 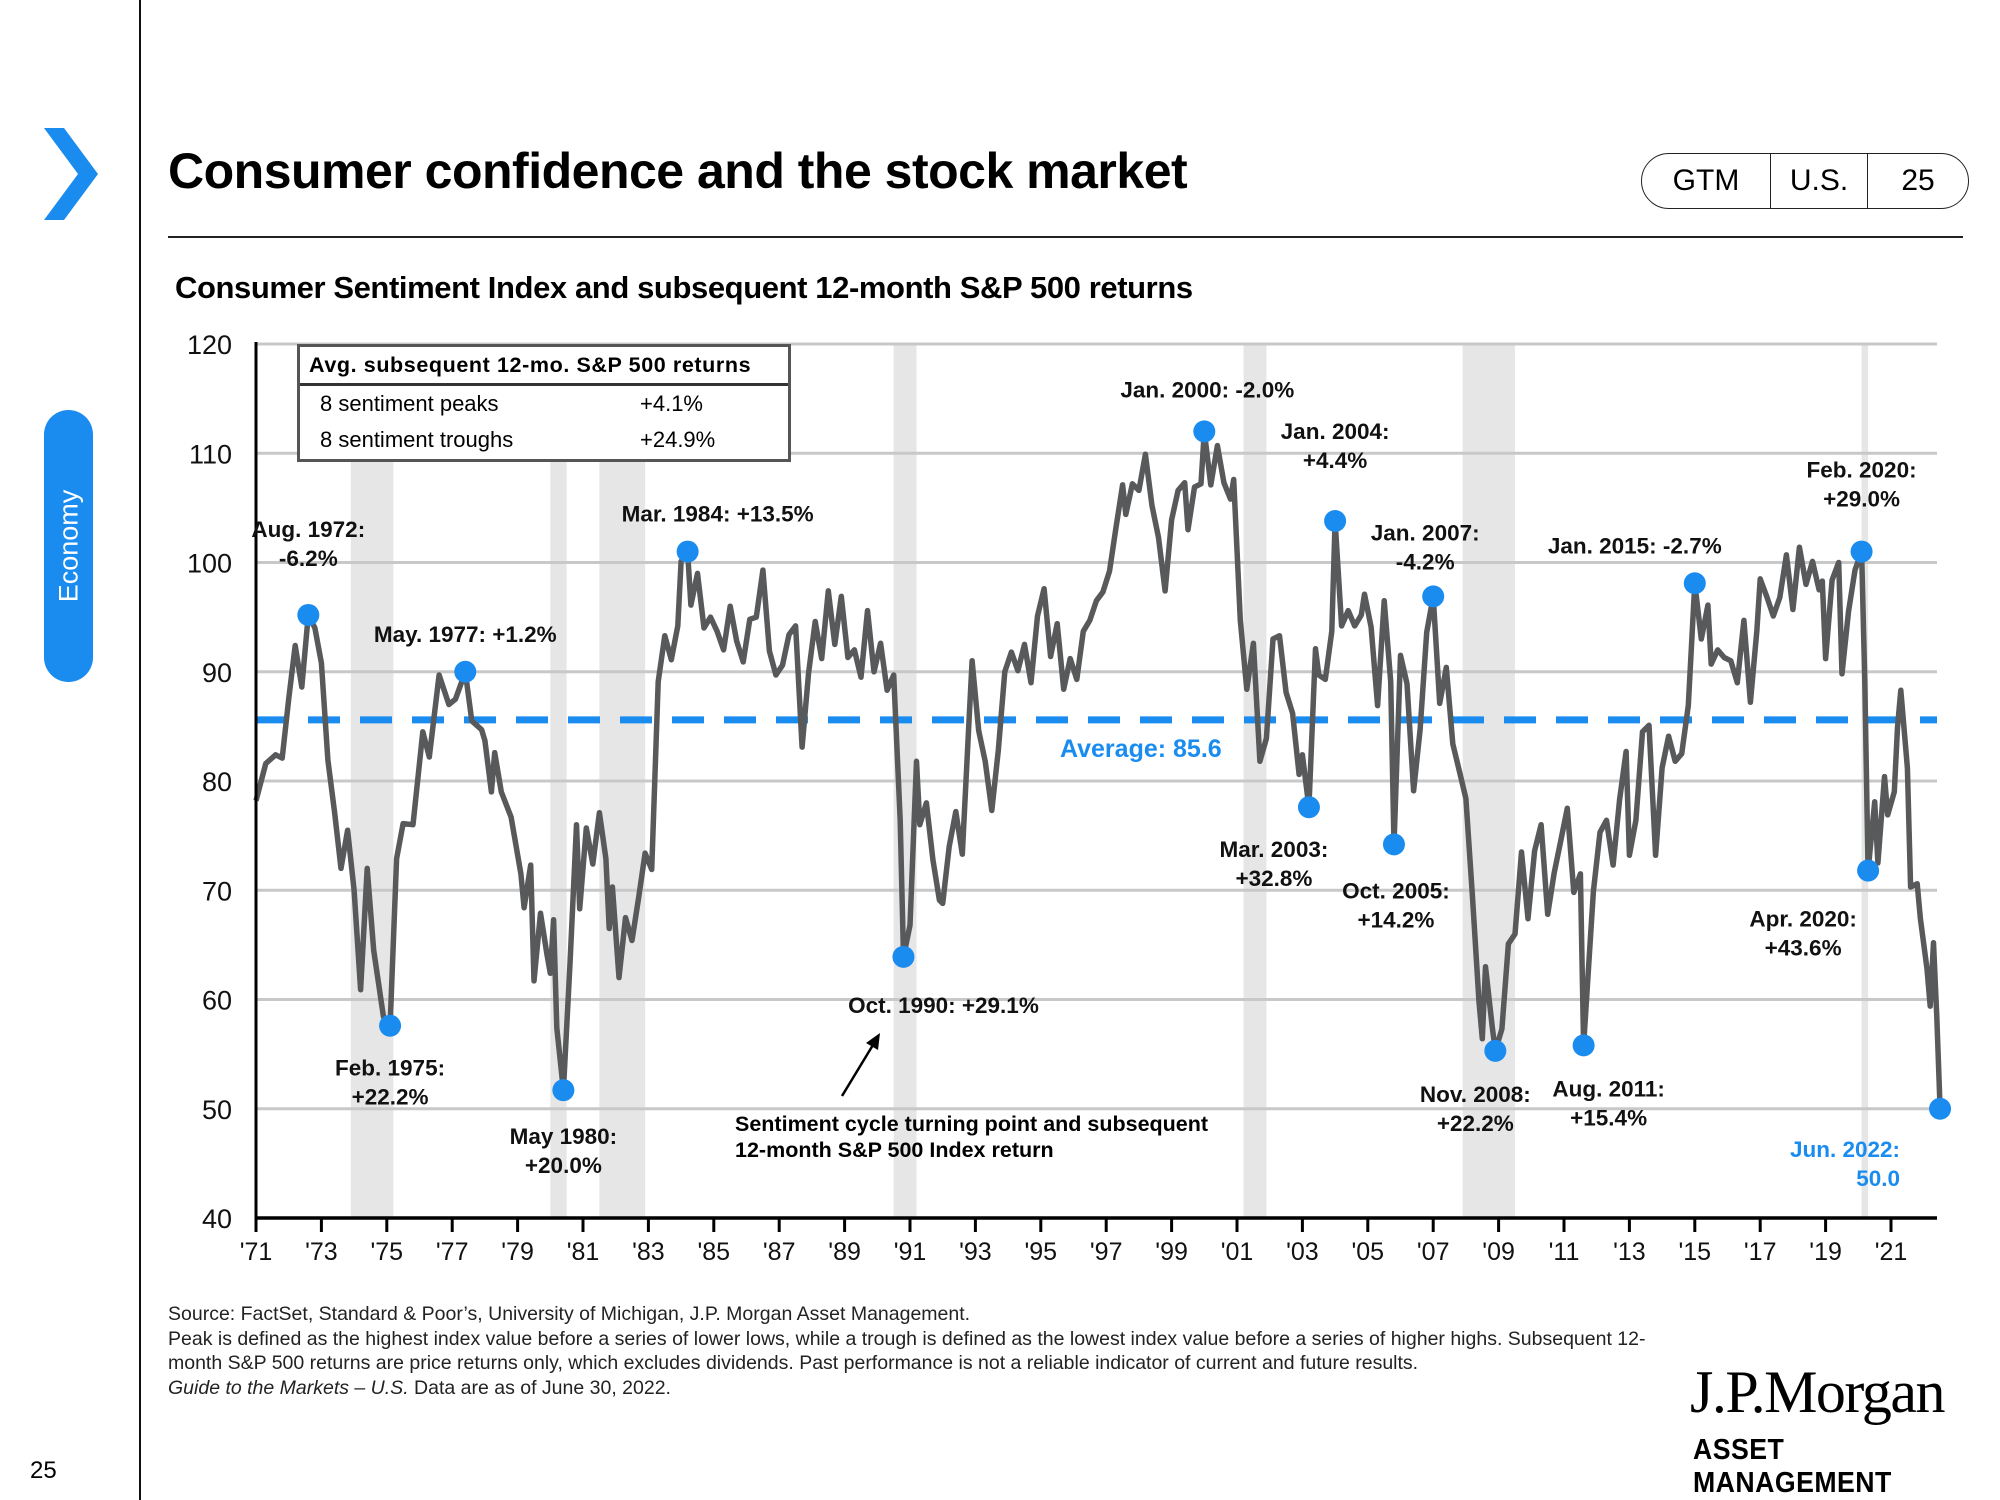 What do you see at coordinates (1141, 749) in the screenshot?
I see `average-label: Average: 85.6` at bounding box center [1141, 749].